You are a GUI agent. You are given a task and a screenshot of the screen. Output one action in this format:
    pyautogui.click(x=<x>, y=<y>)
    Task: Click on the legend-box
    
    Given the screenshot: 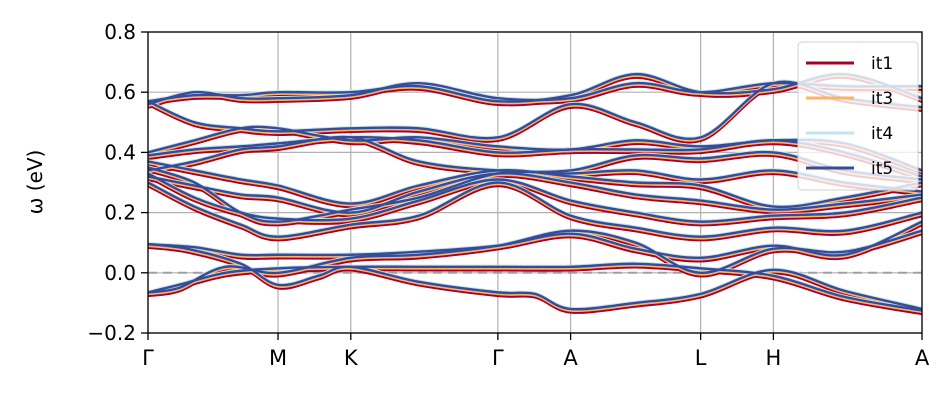 What is the action you would take?
    pyautogui.click(x=858, y=116)
    